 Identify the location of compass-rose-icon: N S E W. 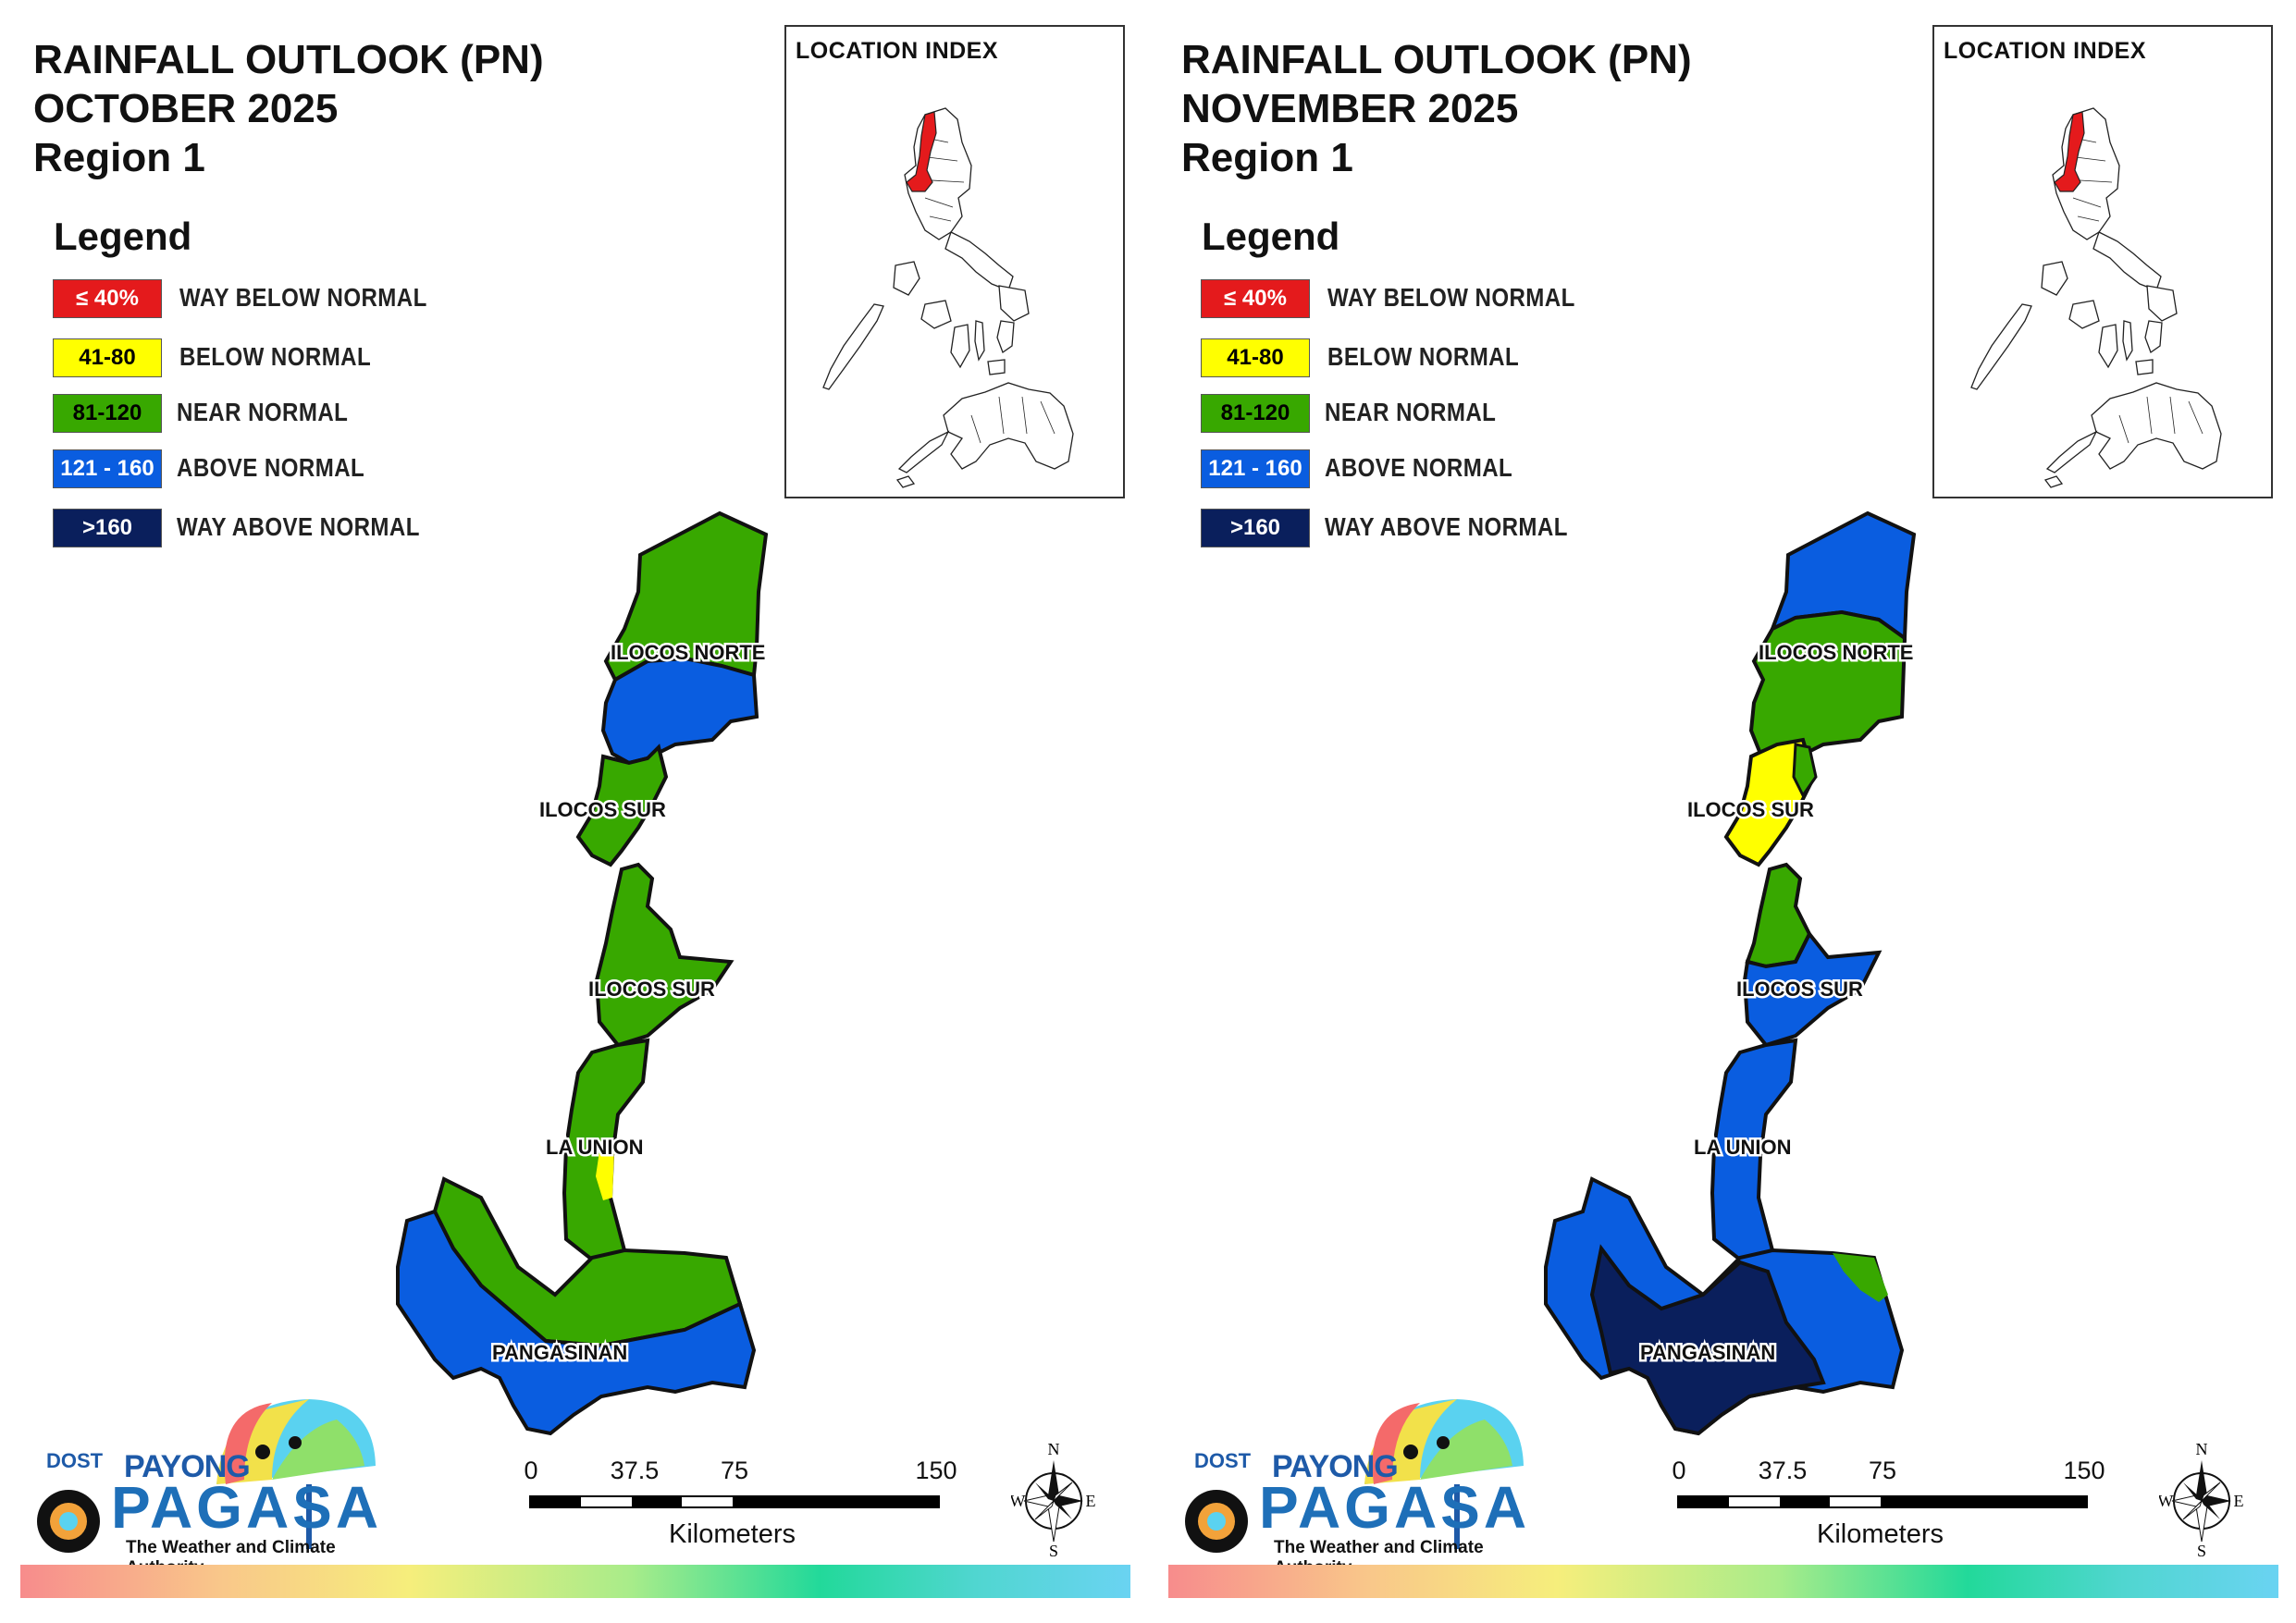
(1053, 1500).